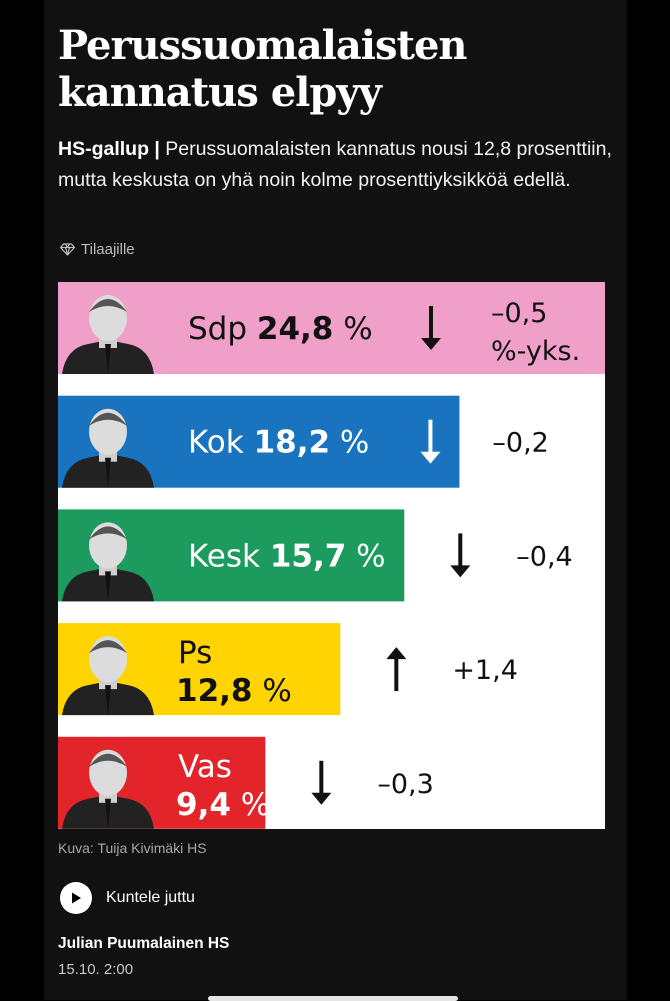 The image size is (670, 1001). I want to click on diamond-icon, so click(67, 249).